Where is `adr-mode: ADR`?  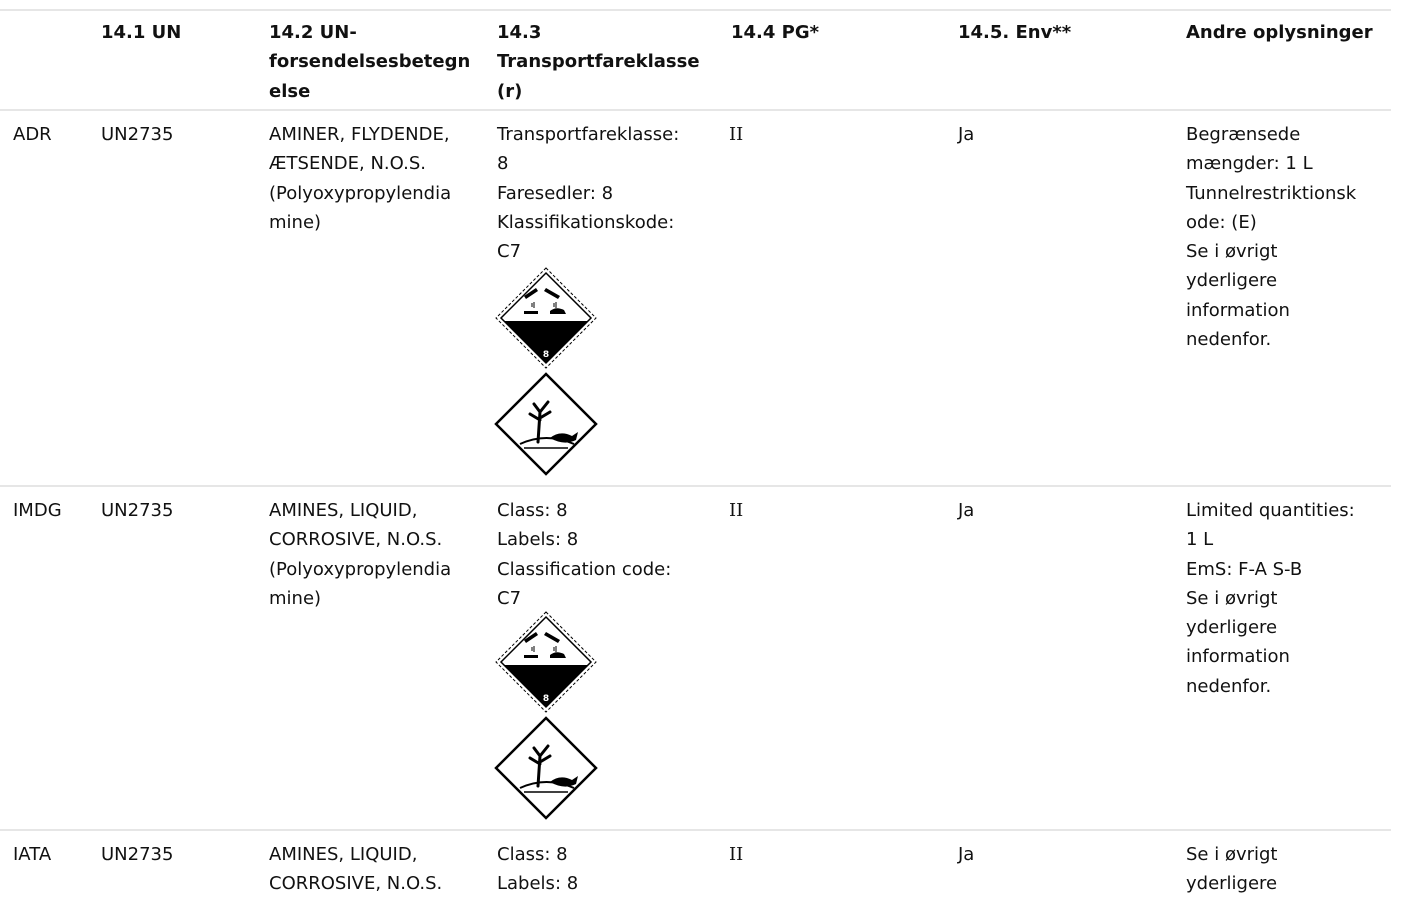
adr-mode: ADR is located at coordinates (32, 134).